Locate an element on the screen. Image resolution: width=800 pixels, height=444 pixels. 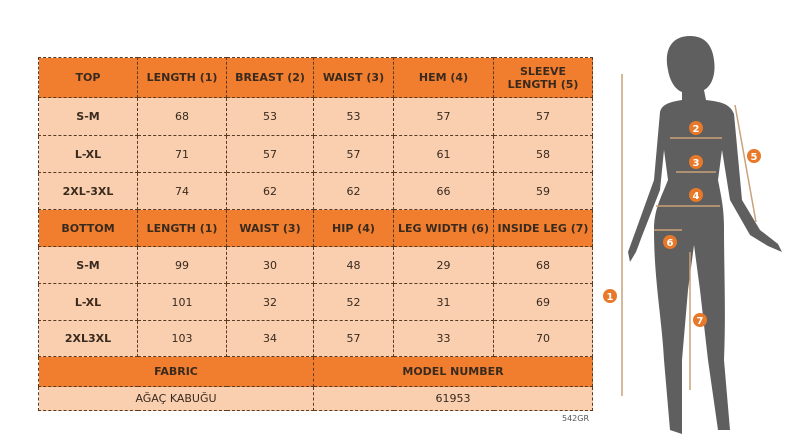
value-cell: 66 is located at coordinates (443, 191).